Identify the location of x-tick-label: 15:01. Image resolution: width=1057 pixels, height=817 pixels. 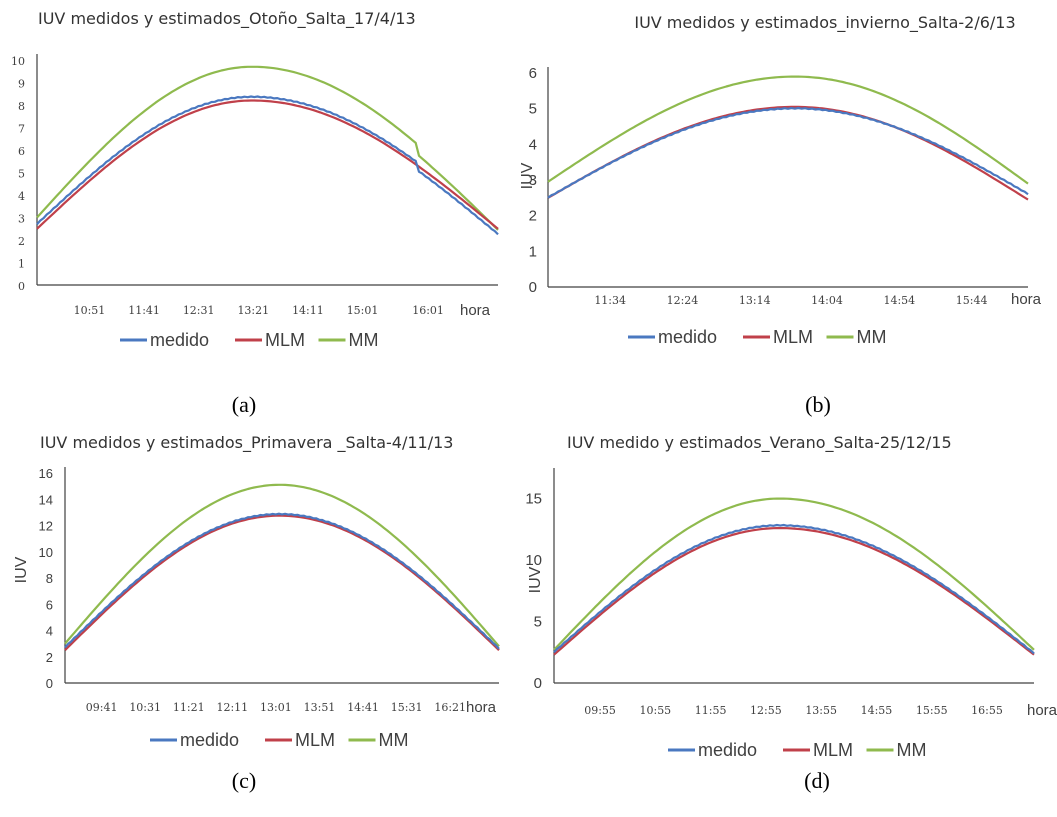
(363, 310).